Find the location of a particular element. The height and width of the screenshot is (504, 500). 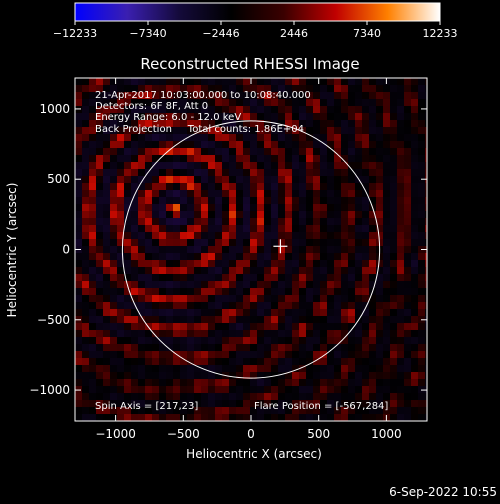

x-tick-label: 500 is located at coordinates (318, 434).